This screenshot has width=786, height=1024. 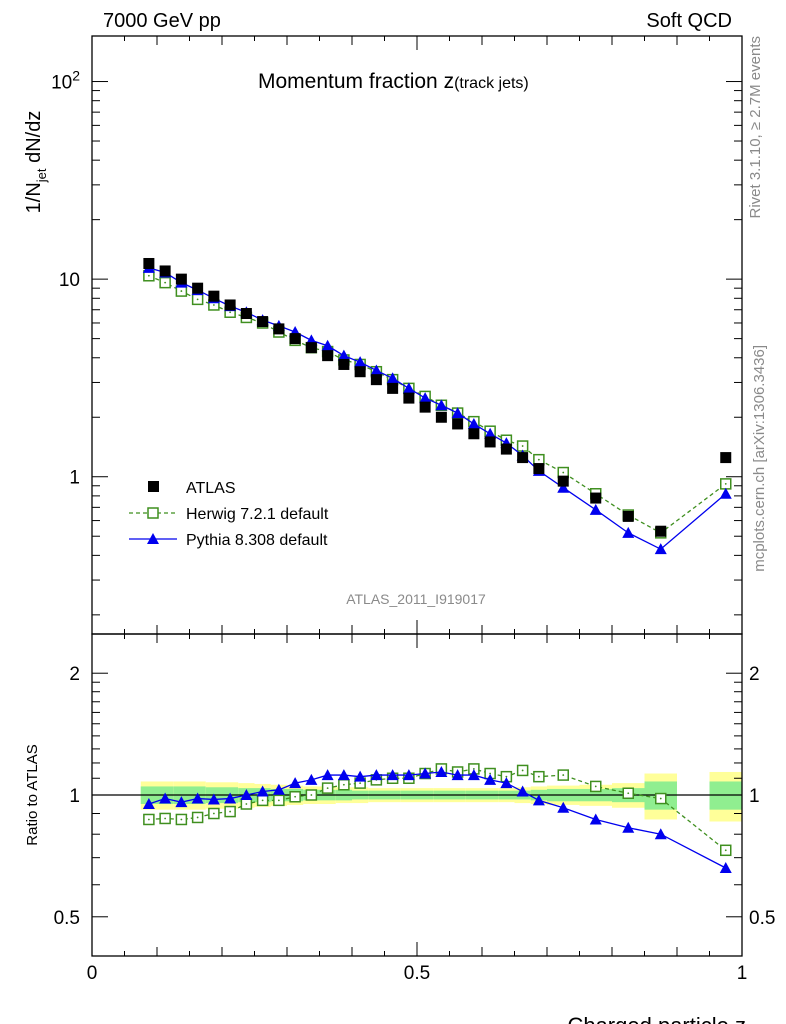 I want to click on ratio-y-tick-label-left: 0.5, so click(x=67, y=918).